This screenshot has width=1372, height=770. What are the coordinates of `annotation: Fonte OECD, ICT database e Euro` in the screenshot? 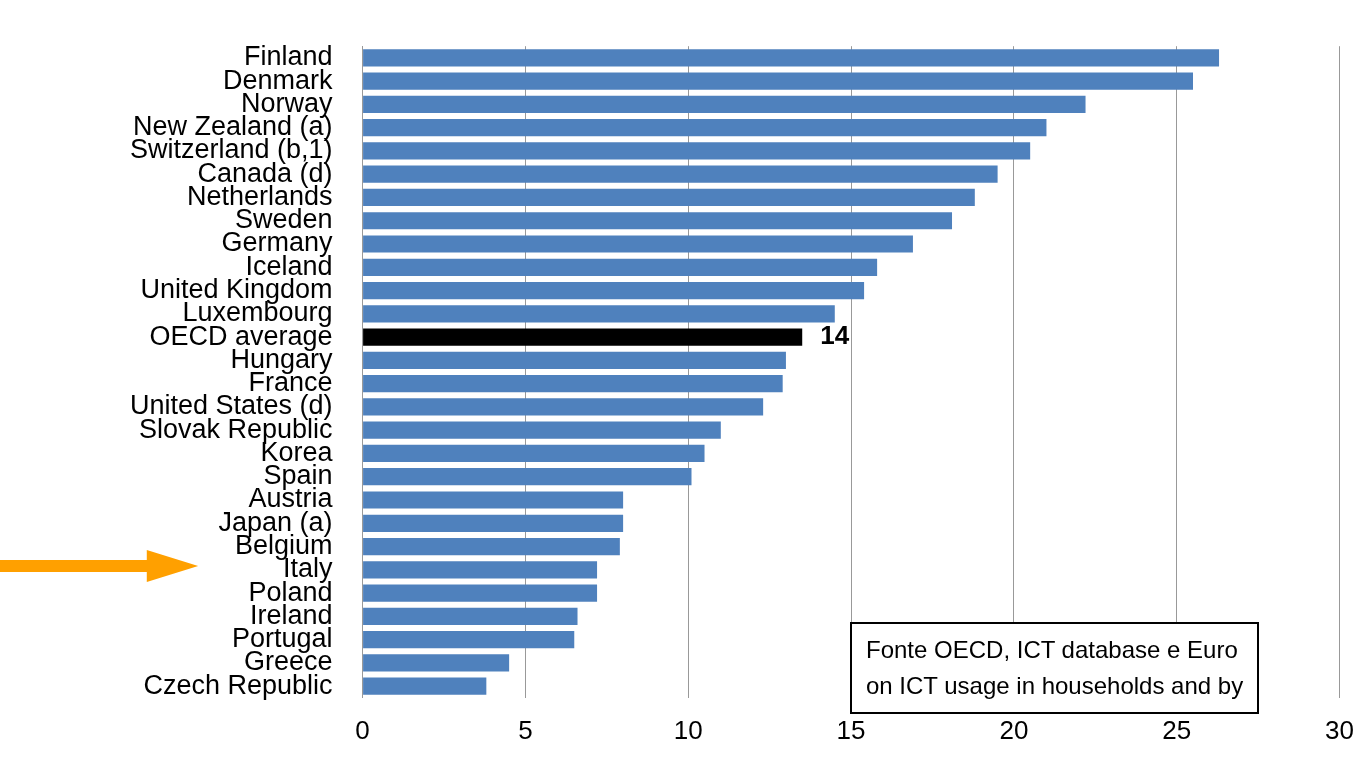 It's located at (1052, 650).